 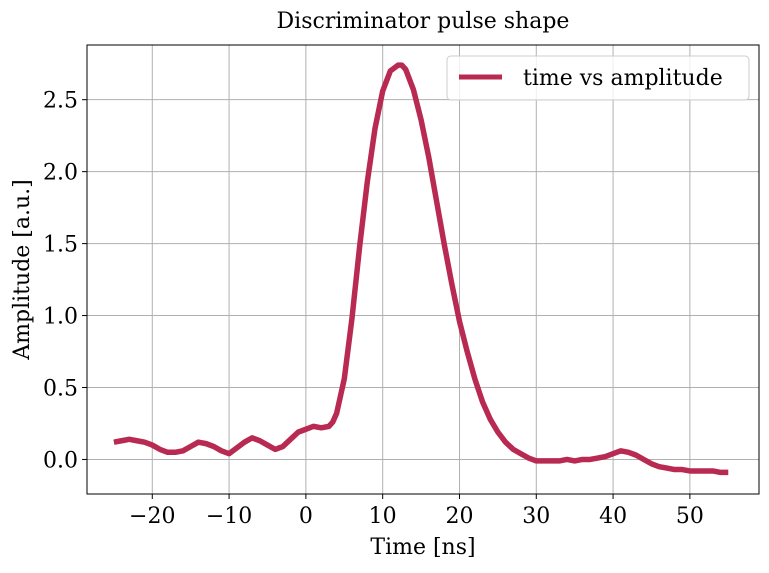 What do you see at coordinates (60, 317) in the screenshot?
I see `y-tick-label: 1.0` at bounding box center [60, 317].